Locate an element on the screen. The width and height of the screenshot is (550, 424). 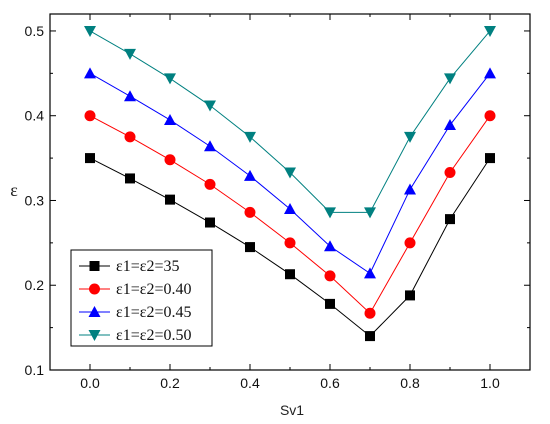
y-tick-label: 0.2 is located at coordinates (35, 285).